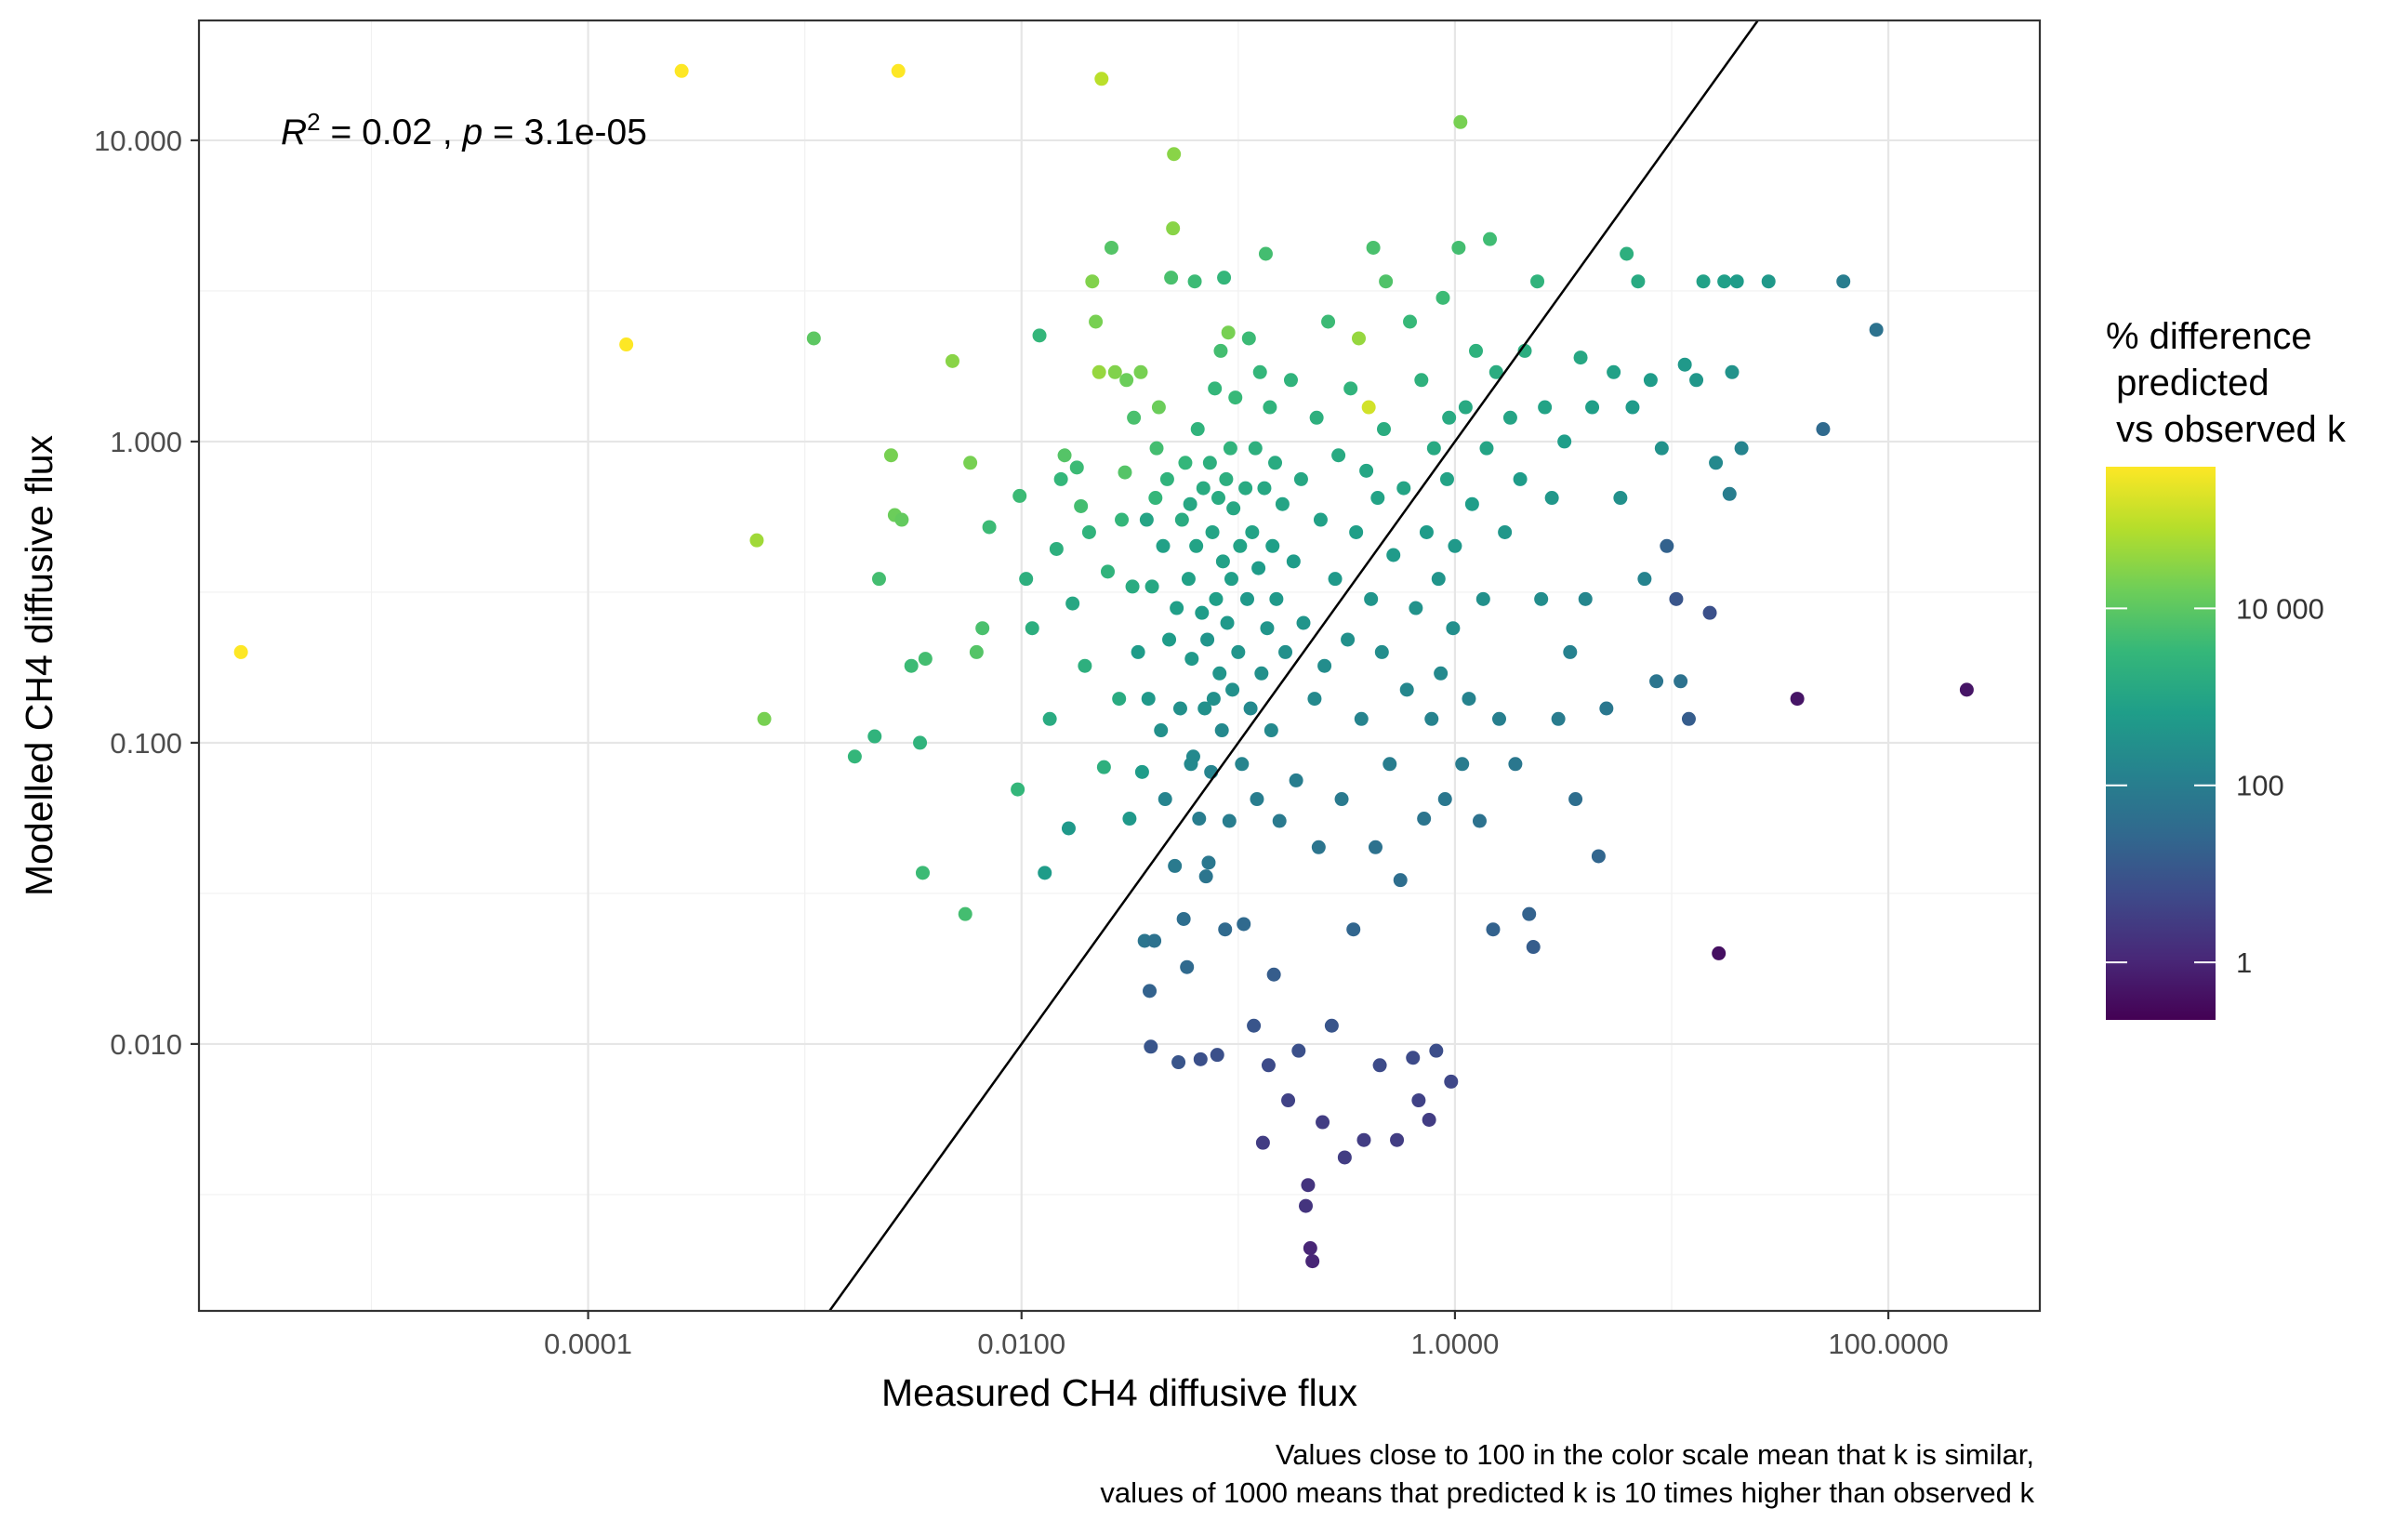 The width and height of the screenshot is (2408, 1521). Describe the element at coordinates (472, 132) in the screenshot. I see `annotation-p-label: p` at that location.